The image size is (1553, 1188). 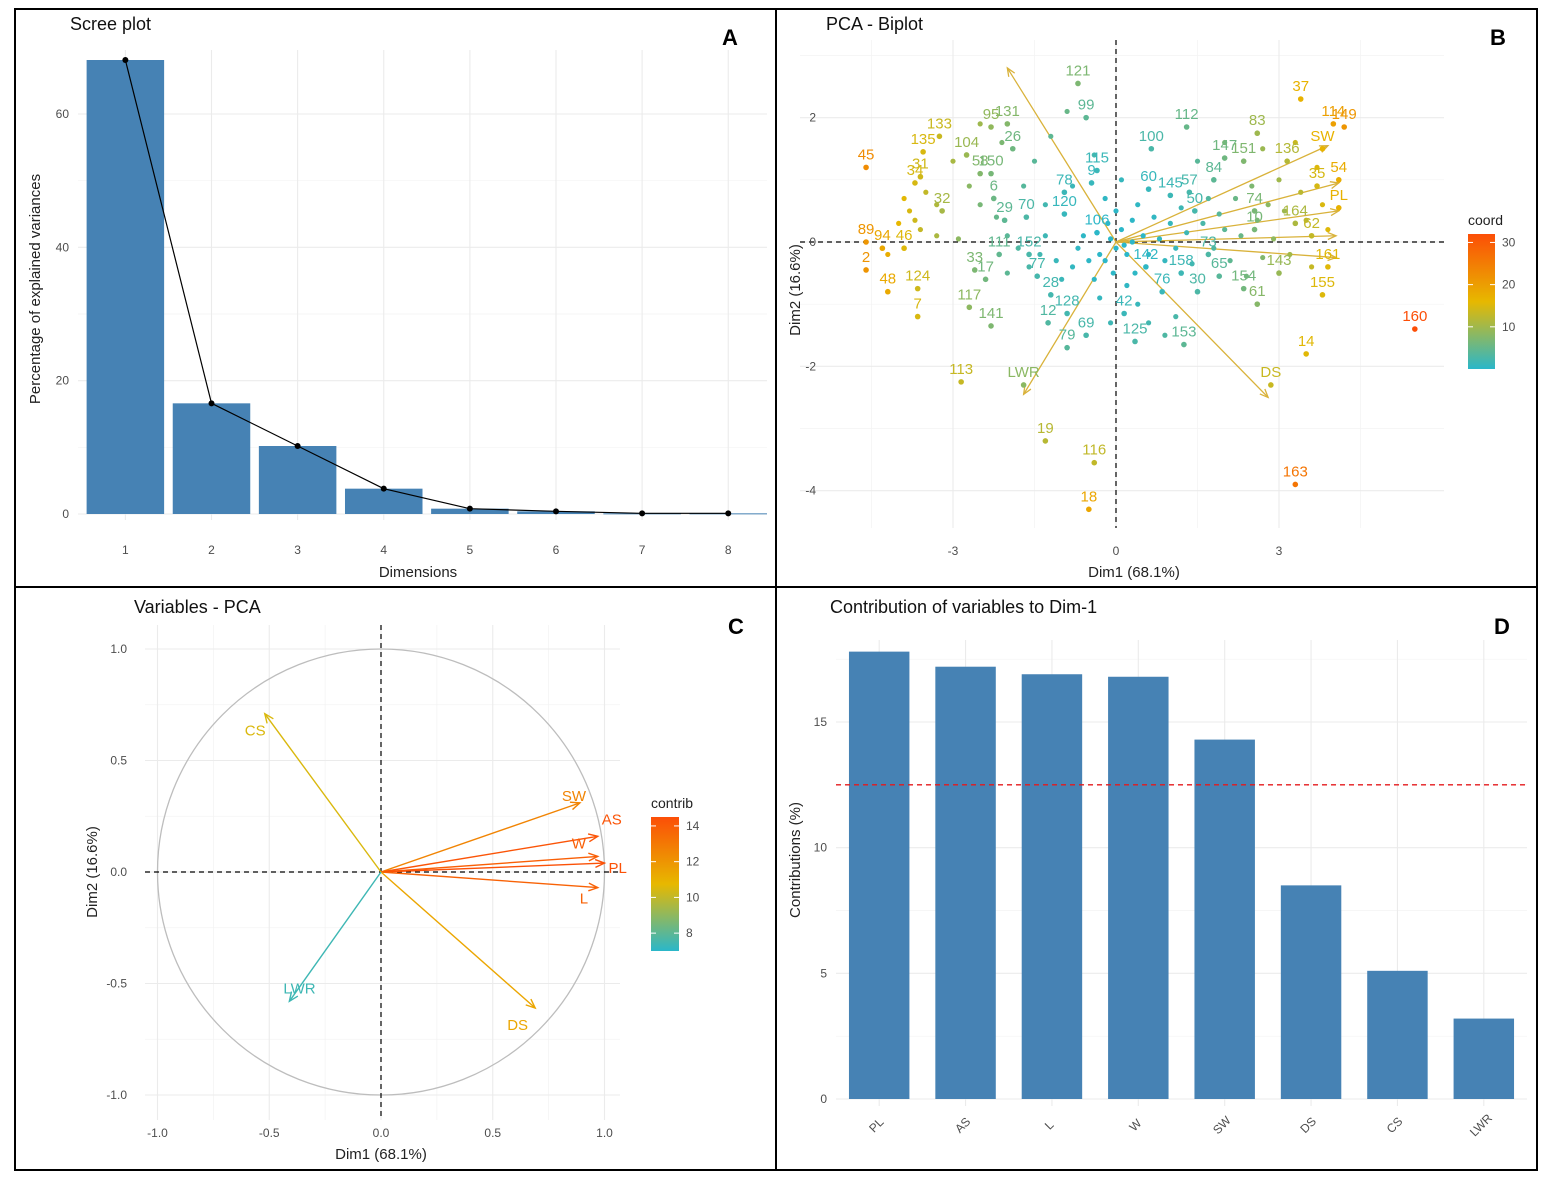 What do you see at coordinates (961, 369) in the screenshot?
I see `panel-b-point-label: 113` at bounding box center [961, 369].